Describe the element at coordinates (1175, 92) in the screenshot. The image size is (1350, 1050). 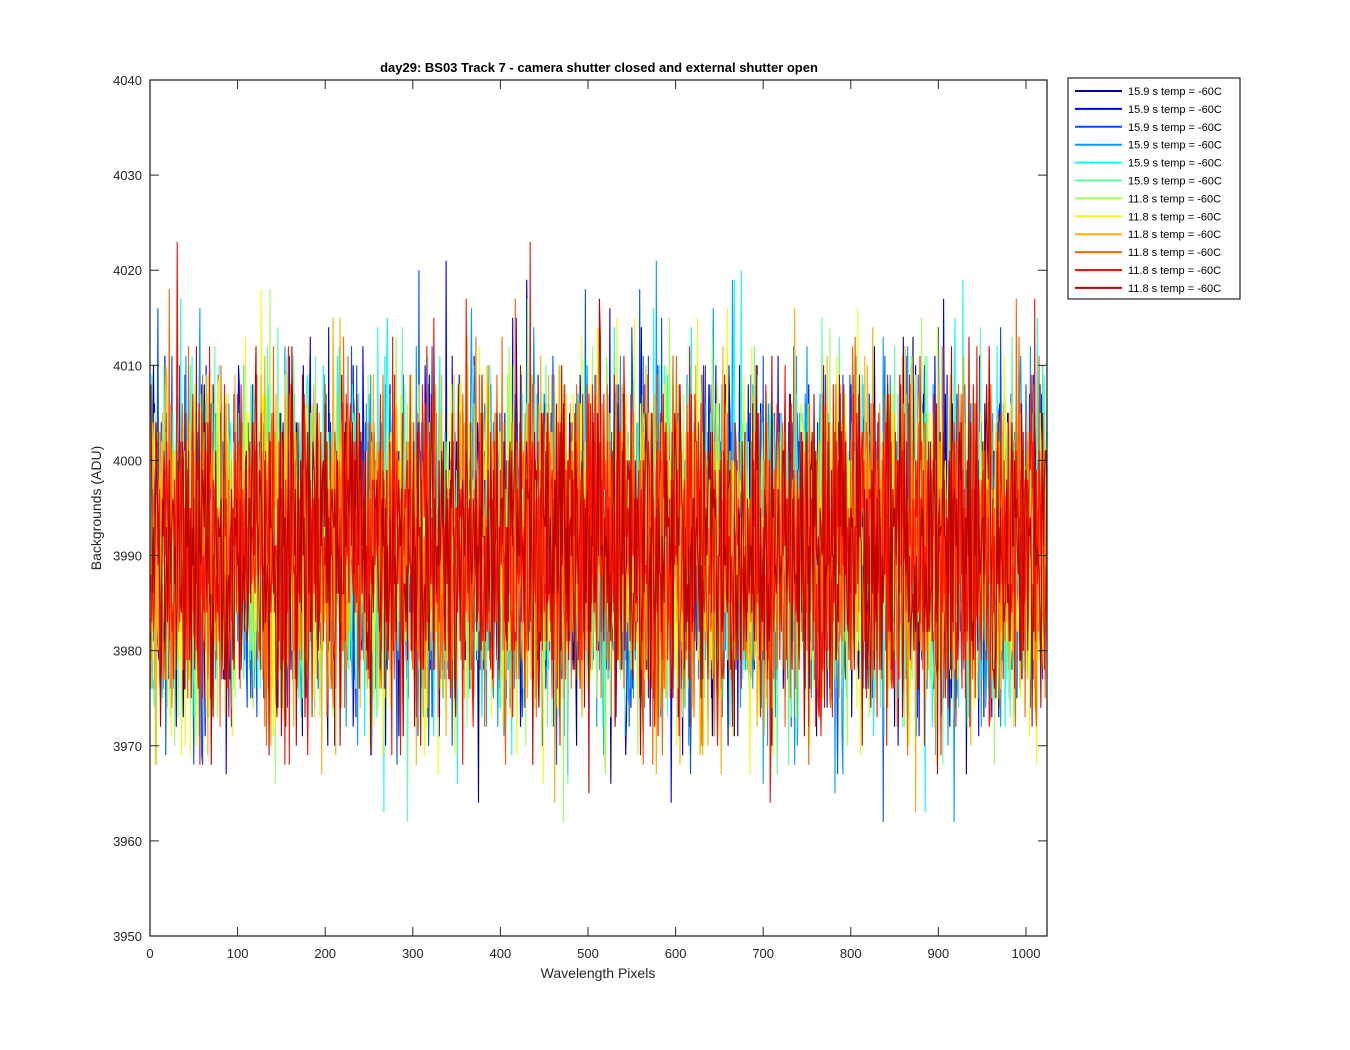
I see `legend-label-1: 15.9 s temp = -60C` at that location.